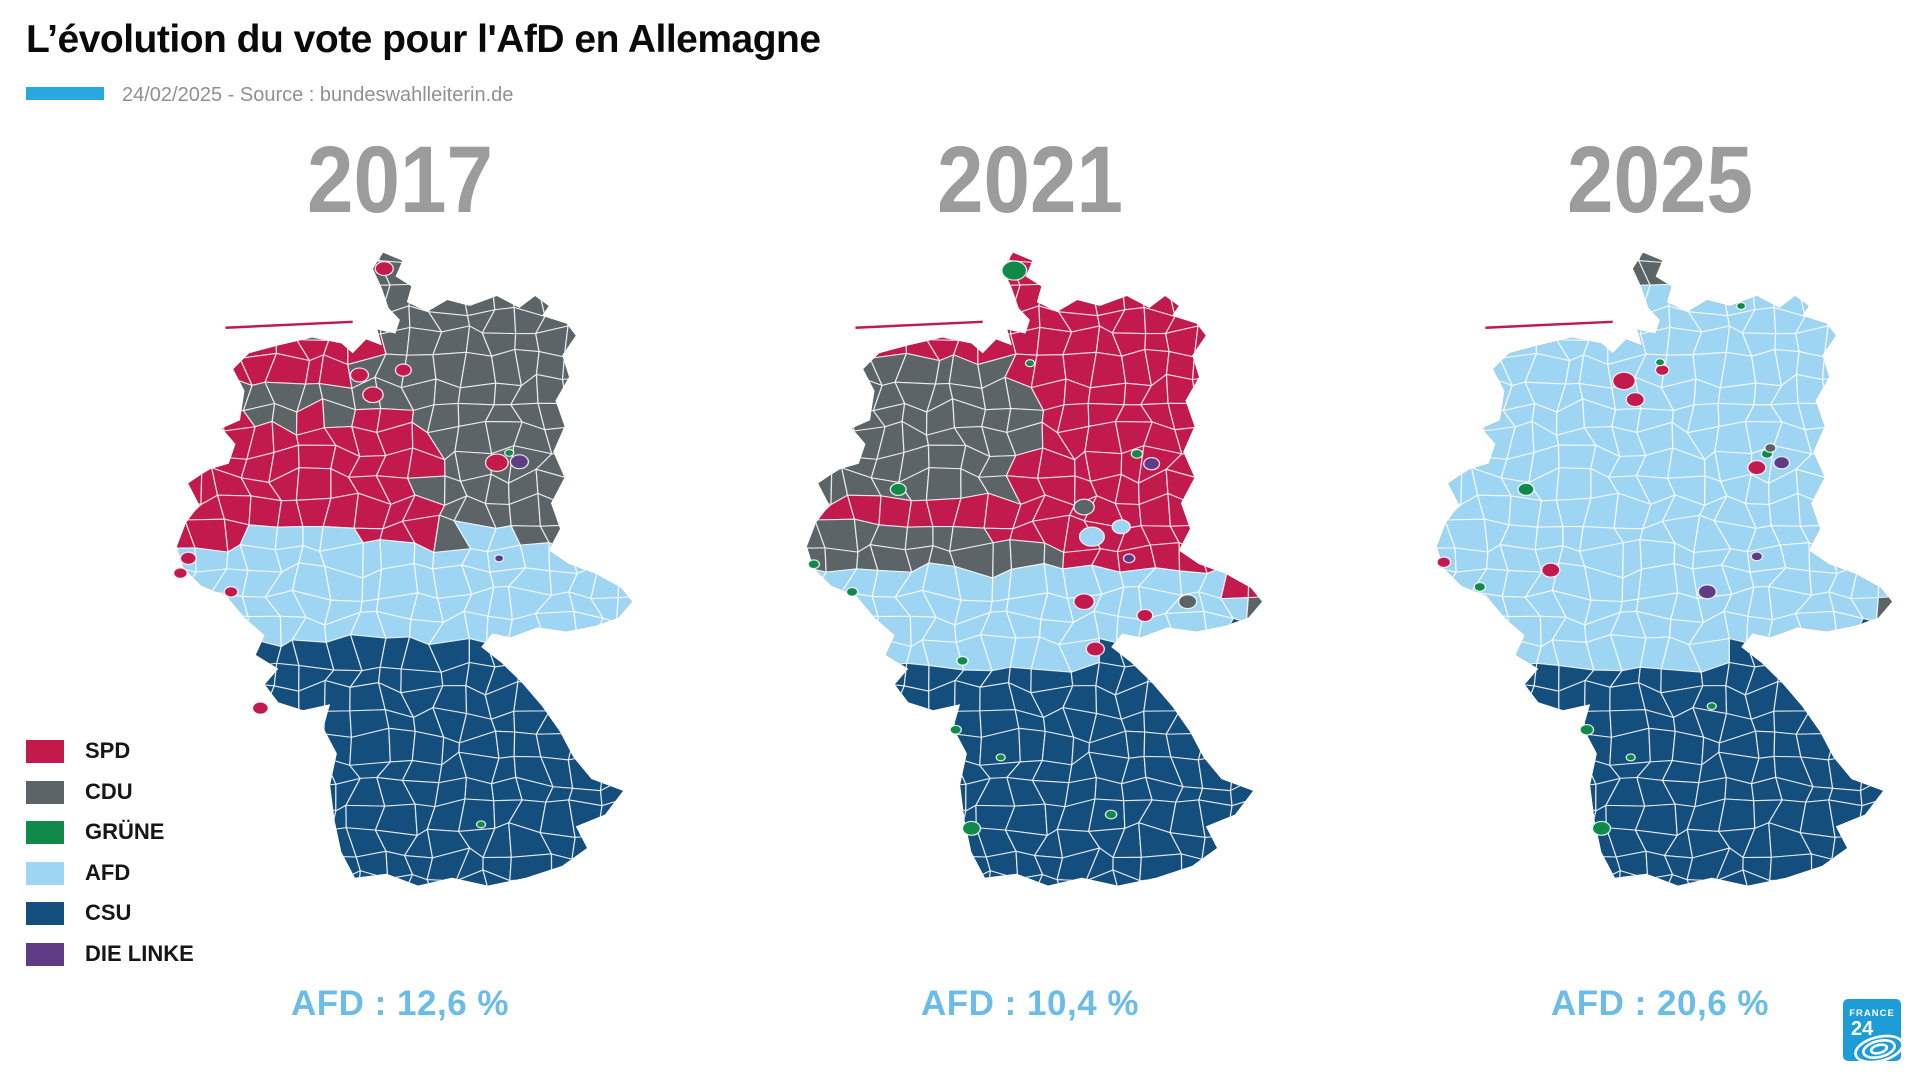 This screenshot has height=1080, width=1920. I want to click on afd-result-2021: AFD : 10,4 %, so click(1030, 1003).